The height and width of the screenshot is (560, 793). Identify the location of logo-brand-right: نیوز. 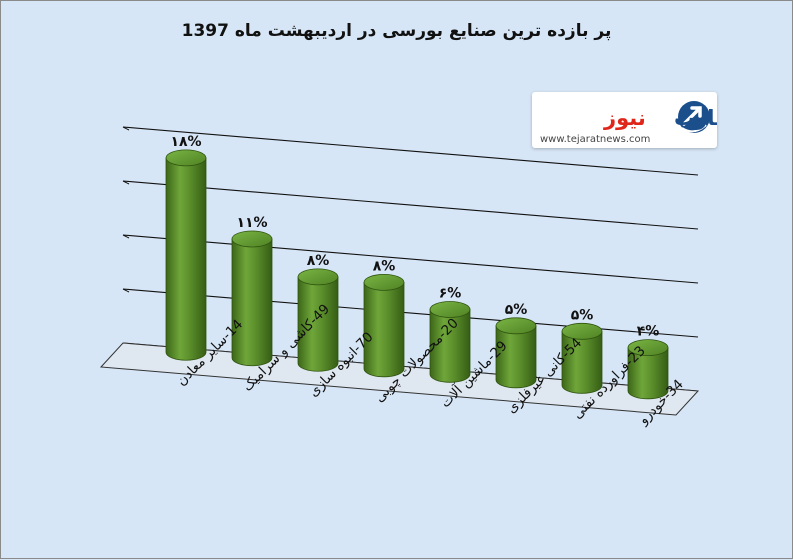
(624, 118).